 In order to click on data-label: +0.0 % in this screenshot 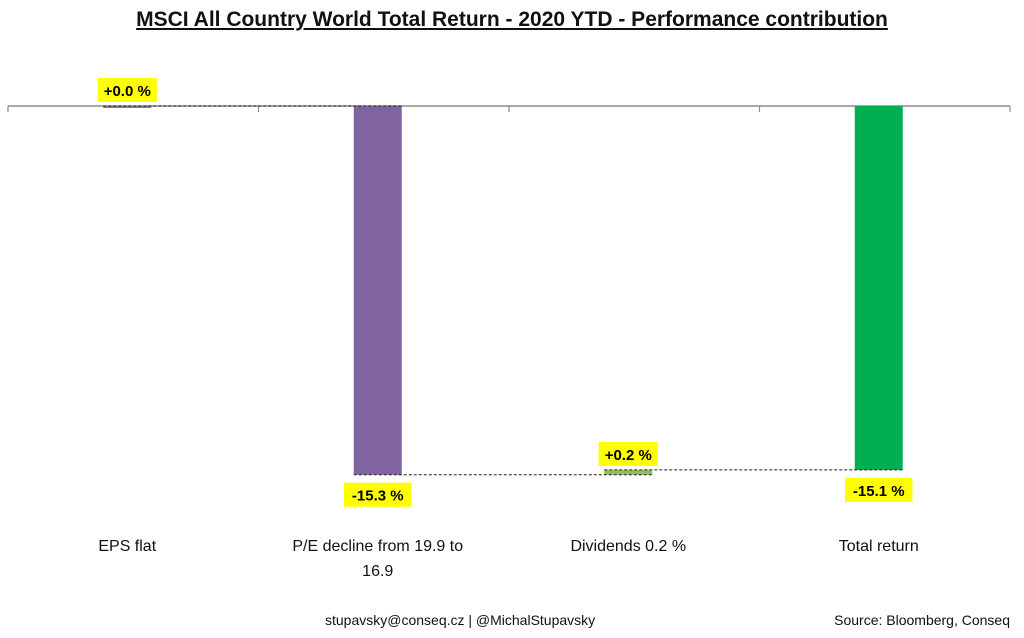, I will do `click(127, 91)`.